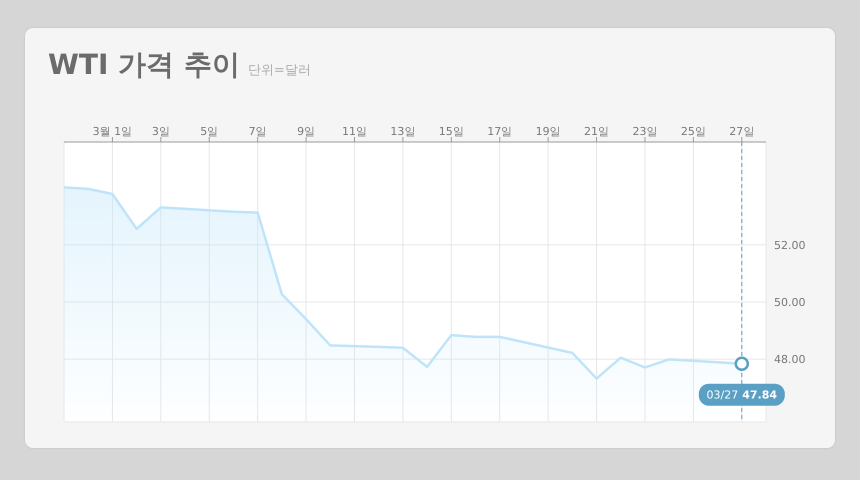  Describe the element at coordinates (403, 131) in the screenshot. I see `x-tick-label: 13일` at that location.